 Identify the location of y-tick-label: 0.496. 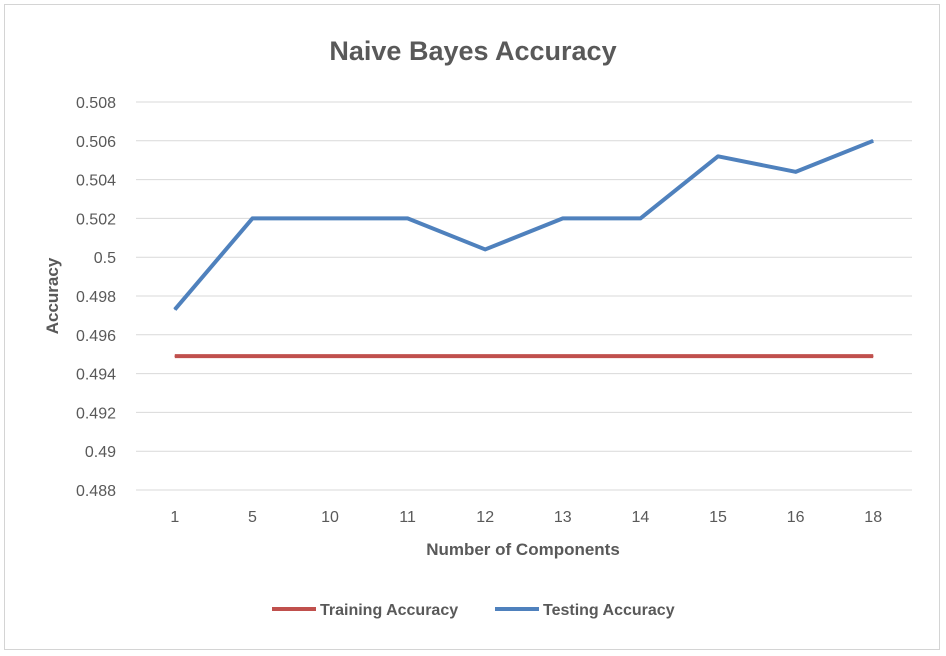
(96, 336).